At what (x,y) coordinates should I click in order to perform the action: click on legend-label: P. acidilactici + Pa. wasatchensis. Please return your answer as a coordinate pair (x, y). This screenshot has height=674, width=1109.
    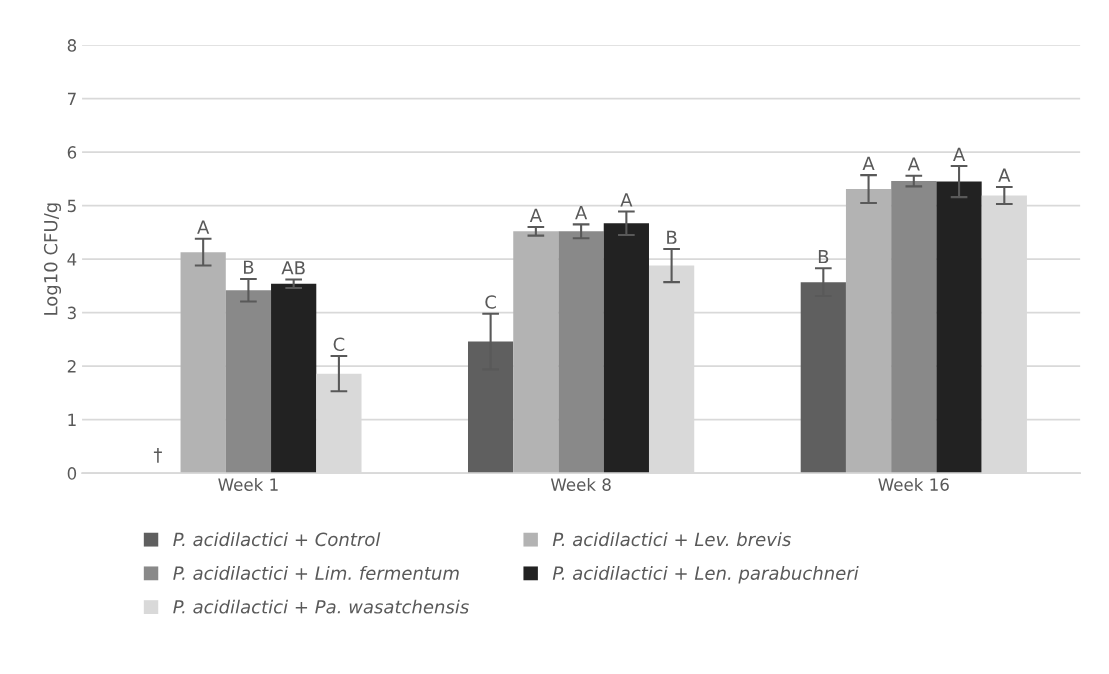
    Looking at the image, I should click on (321, 606).